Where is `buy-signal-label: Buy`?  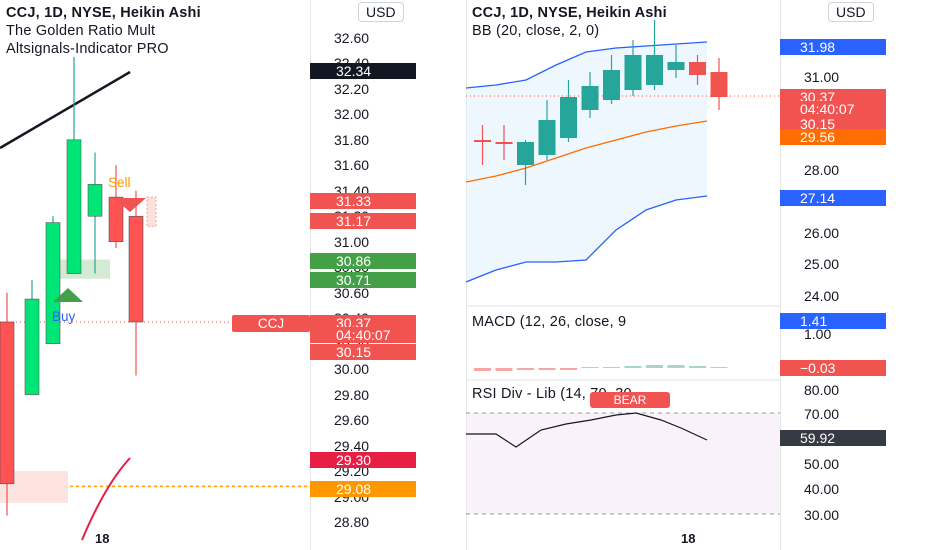 buy-signal-label: Buy is located at coordinates (64, 316).